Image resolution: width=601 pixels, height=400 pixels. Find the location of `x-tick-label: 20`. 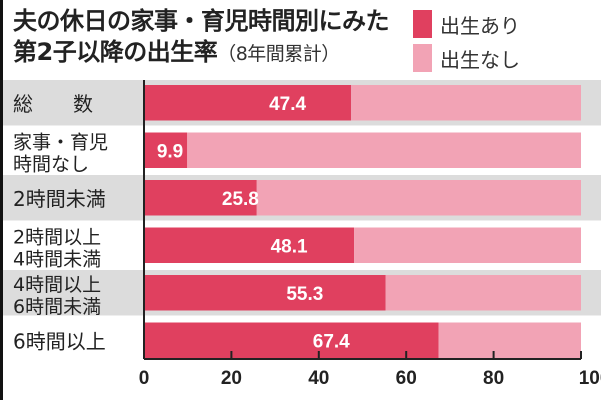

x-tick-label: 20 is located at coordinates (231, 378).